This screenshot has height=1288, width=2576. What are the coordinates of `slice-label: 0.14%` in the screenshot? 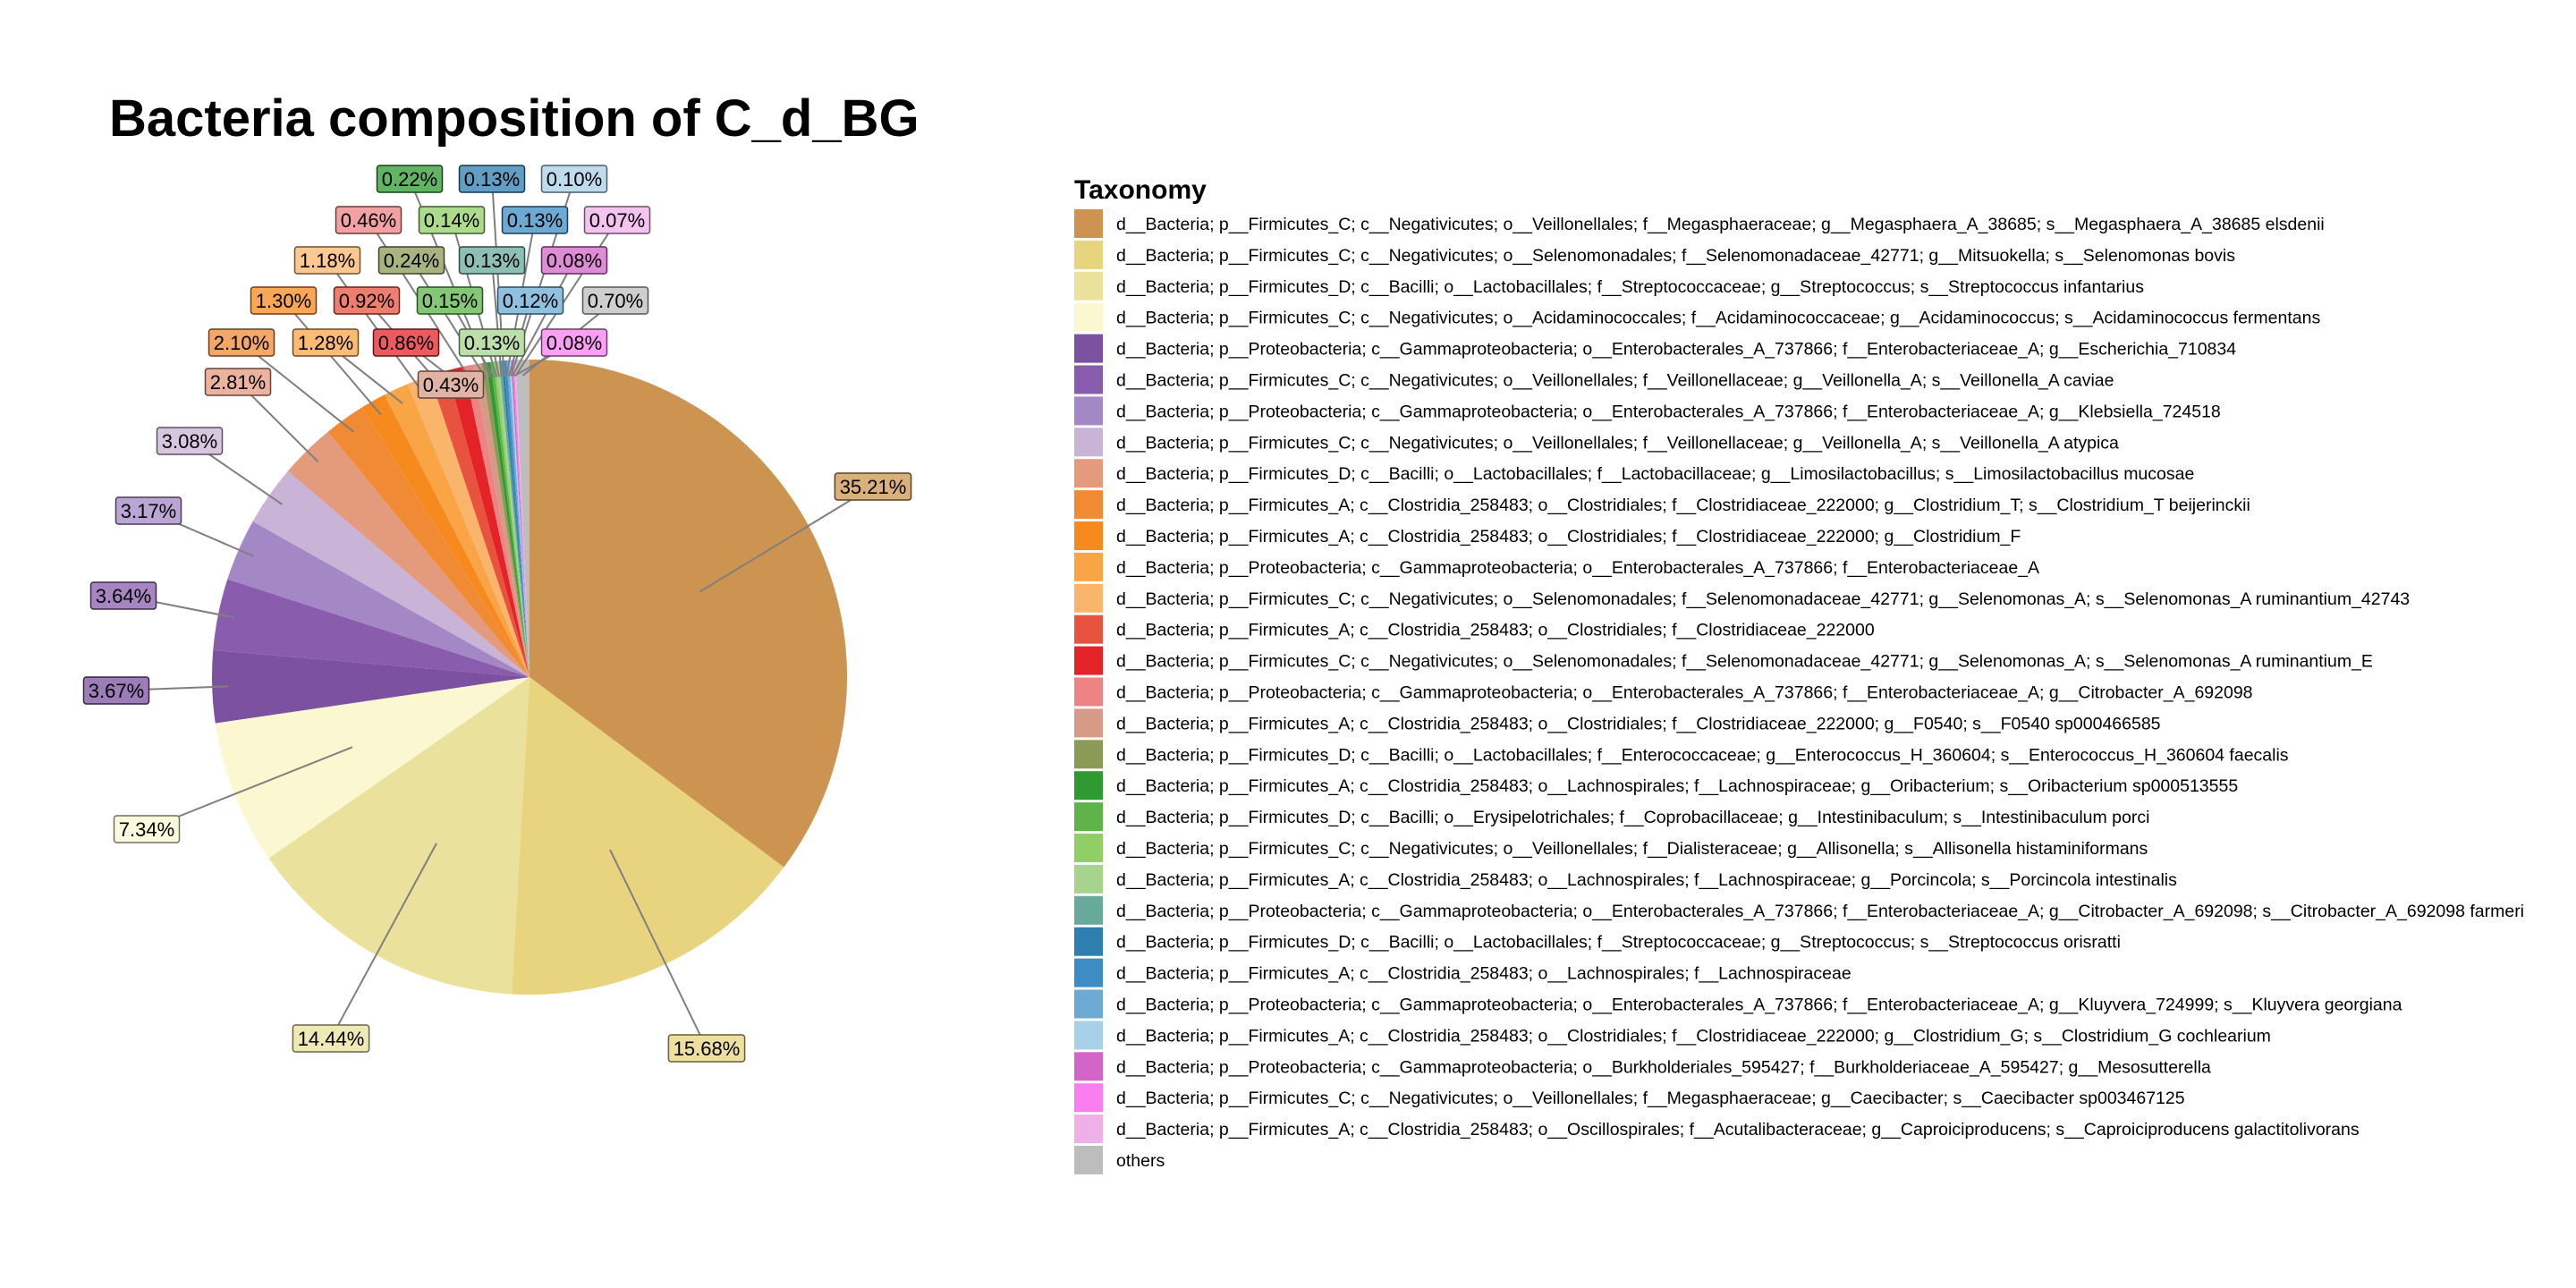 It's located at (452, 220).